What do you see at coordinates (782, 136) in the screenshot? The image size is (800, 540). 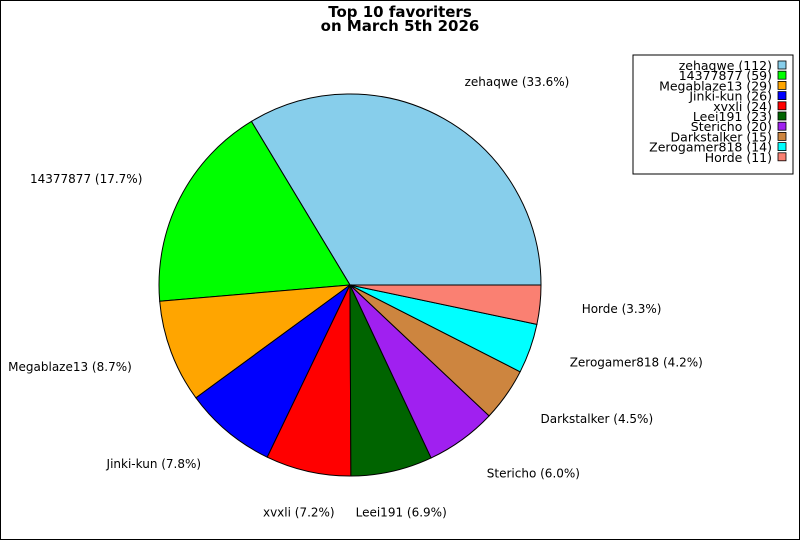 I see `legend-swatch-darkstalker` at bounding box center [782, 136].